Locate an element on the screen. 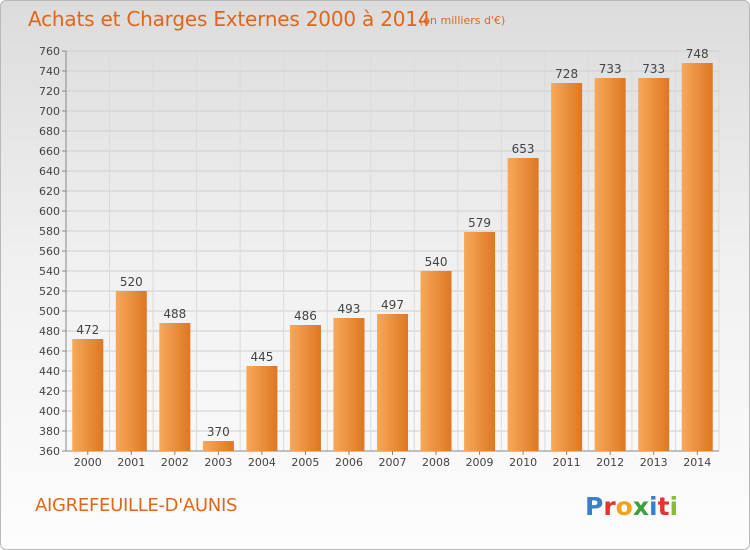 This screenshot has height=550, width=750. y-tick-label: 380 is located at coordinates (49, 431).